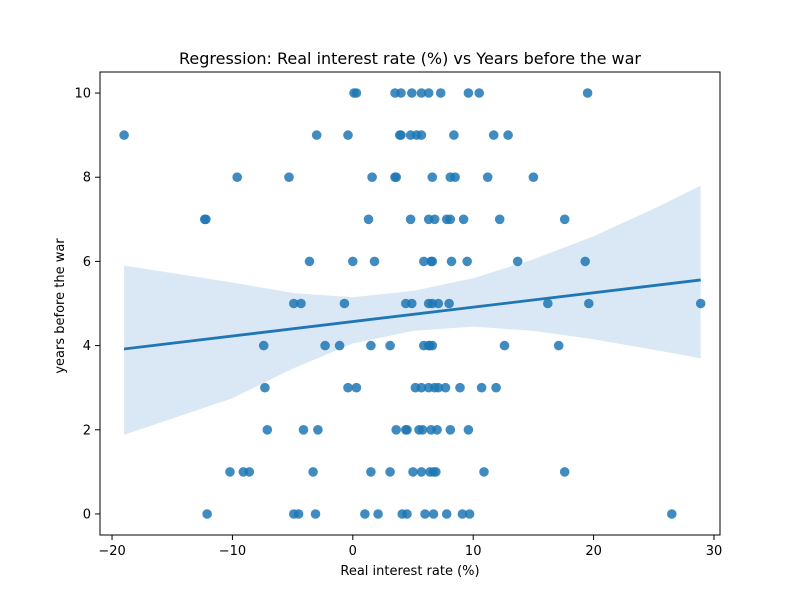 Image resolution: width=800 pixels, height=600 pixels. I want to click on x-tick-label: 0, so click(353, 551).